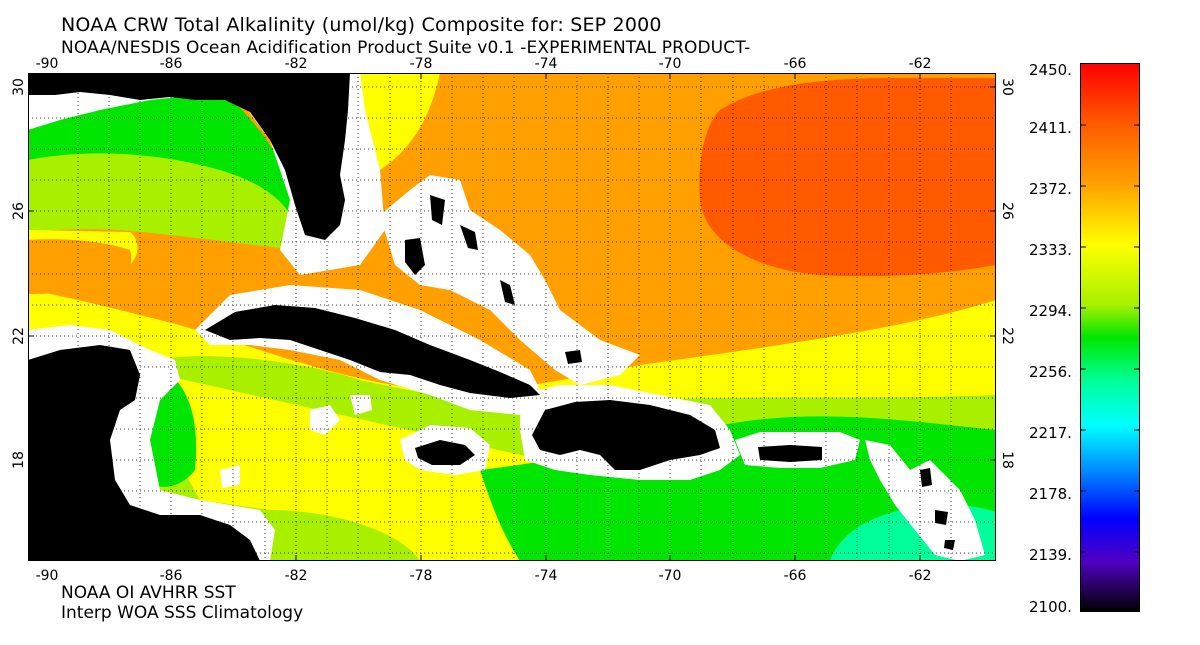  I want to click on lon-tick-top: -86, so click(171, 64).